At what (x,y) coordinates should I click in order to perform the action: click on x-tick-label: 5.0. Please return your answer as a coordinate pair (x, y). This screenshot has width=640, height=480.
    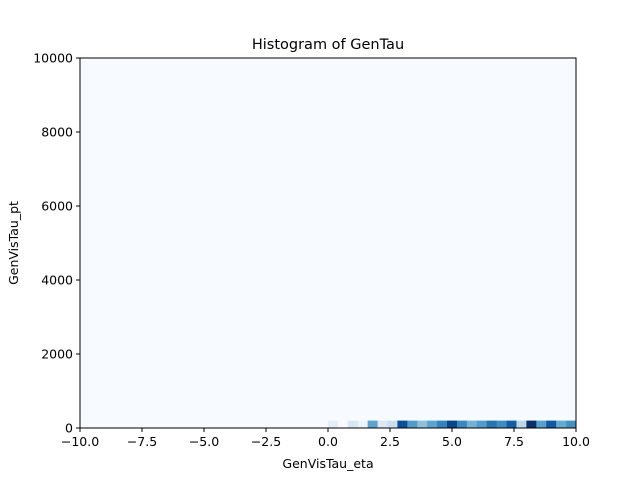
    Looking at the image, I should click on (452, 441).